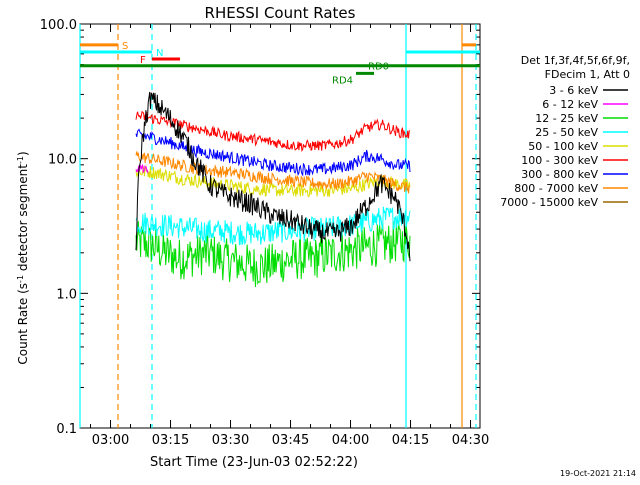 Image resolution: width=640 pixels, height=485 pixels. Describe the element at coordinates (587, 74) in the screenshot. I see `legend-header: FDecim 1, Att 0` at that location.